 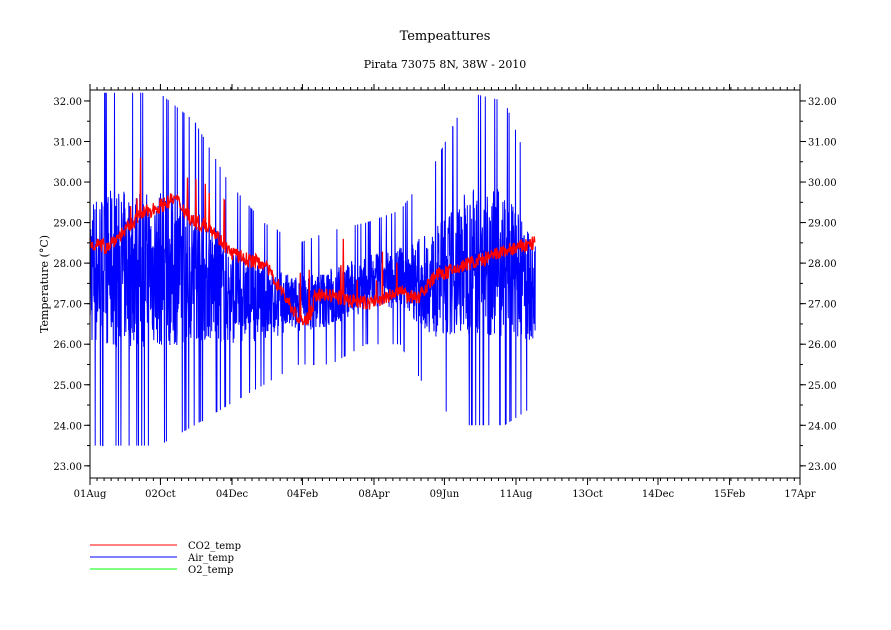 I want to click on x-tick-label: 15Feb, so click(x=729, y=494).